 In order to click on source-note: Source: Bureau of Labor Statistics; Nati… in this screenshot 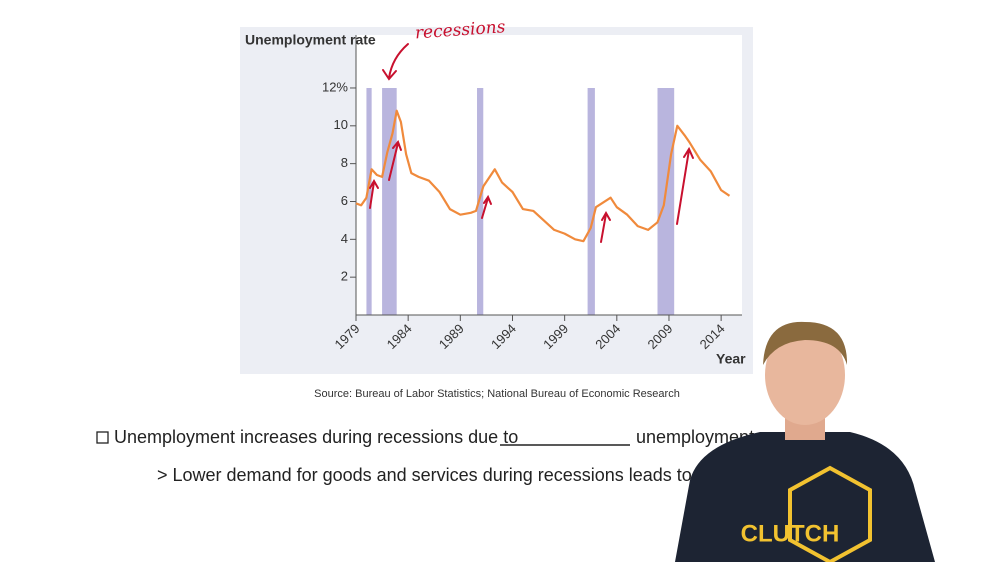, I will do `click(497, 394)`.